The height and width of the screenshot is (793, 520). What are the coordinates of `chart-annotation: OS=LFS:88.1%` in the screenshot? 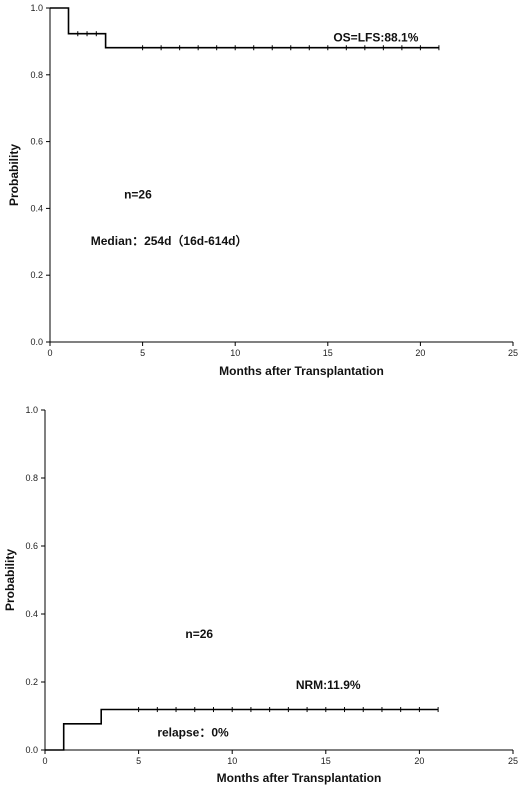 It's located at (375, 37).